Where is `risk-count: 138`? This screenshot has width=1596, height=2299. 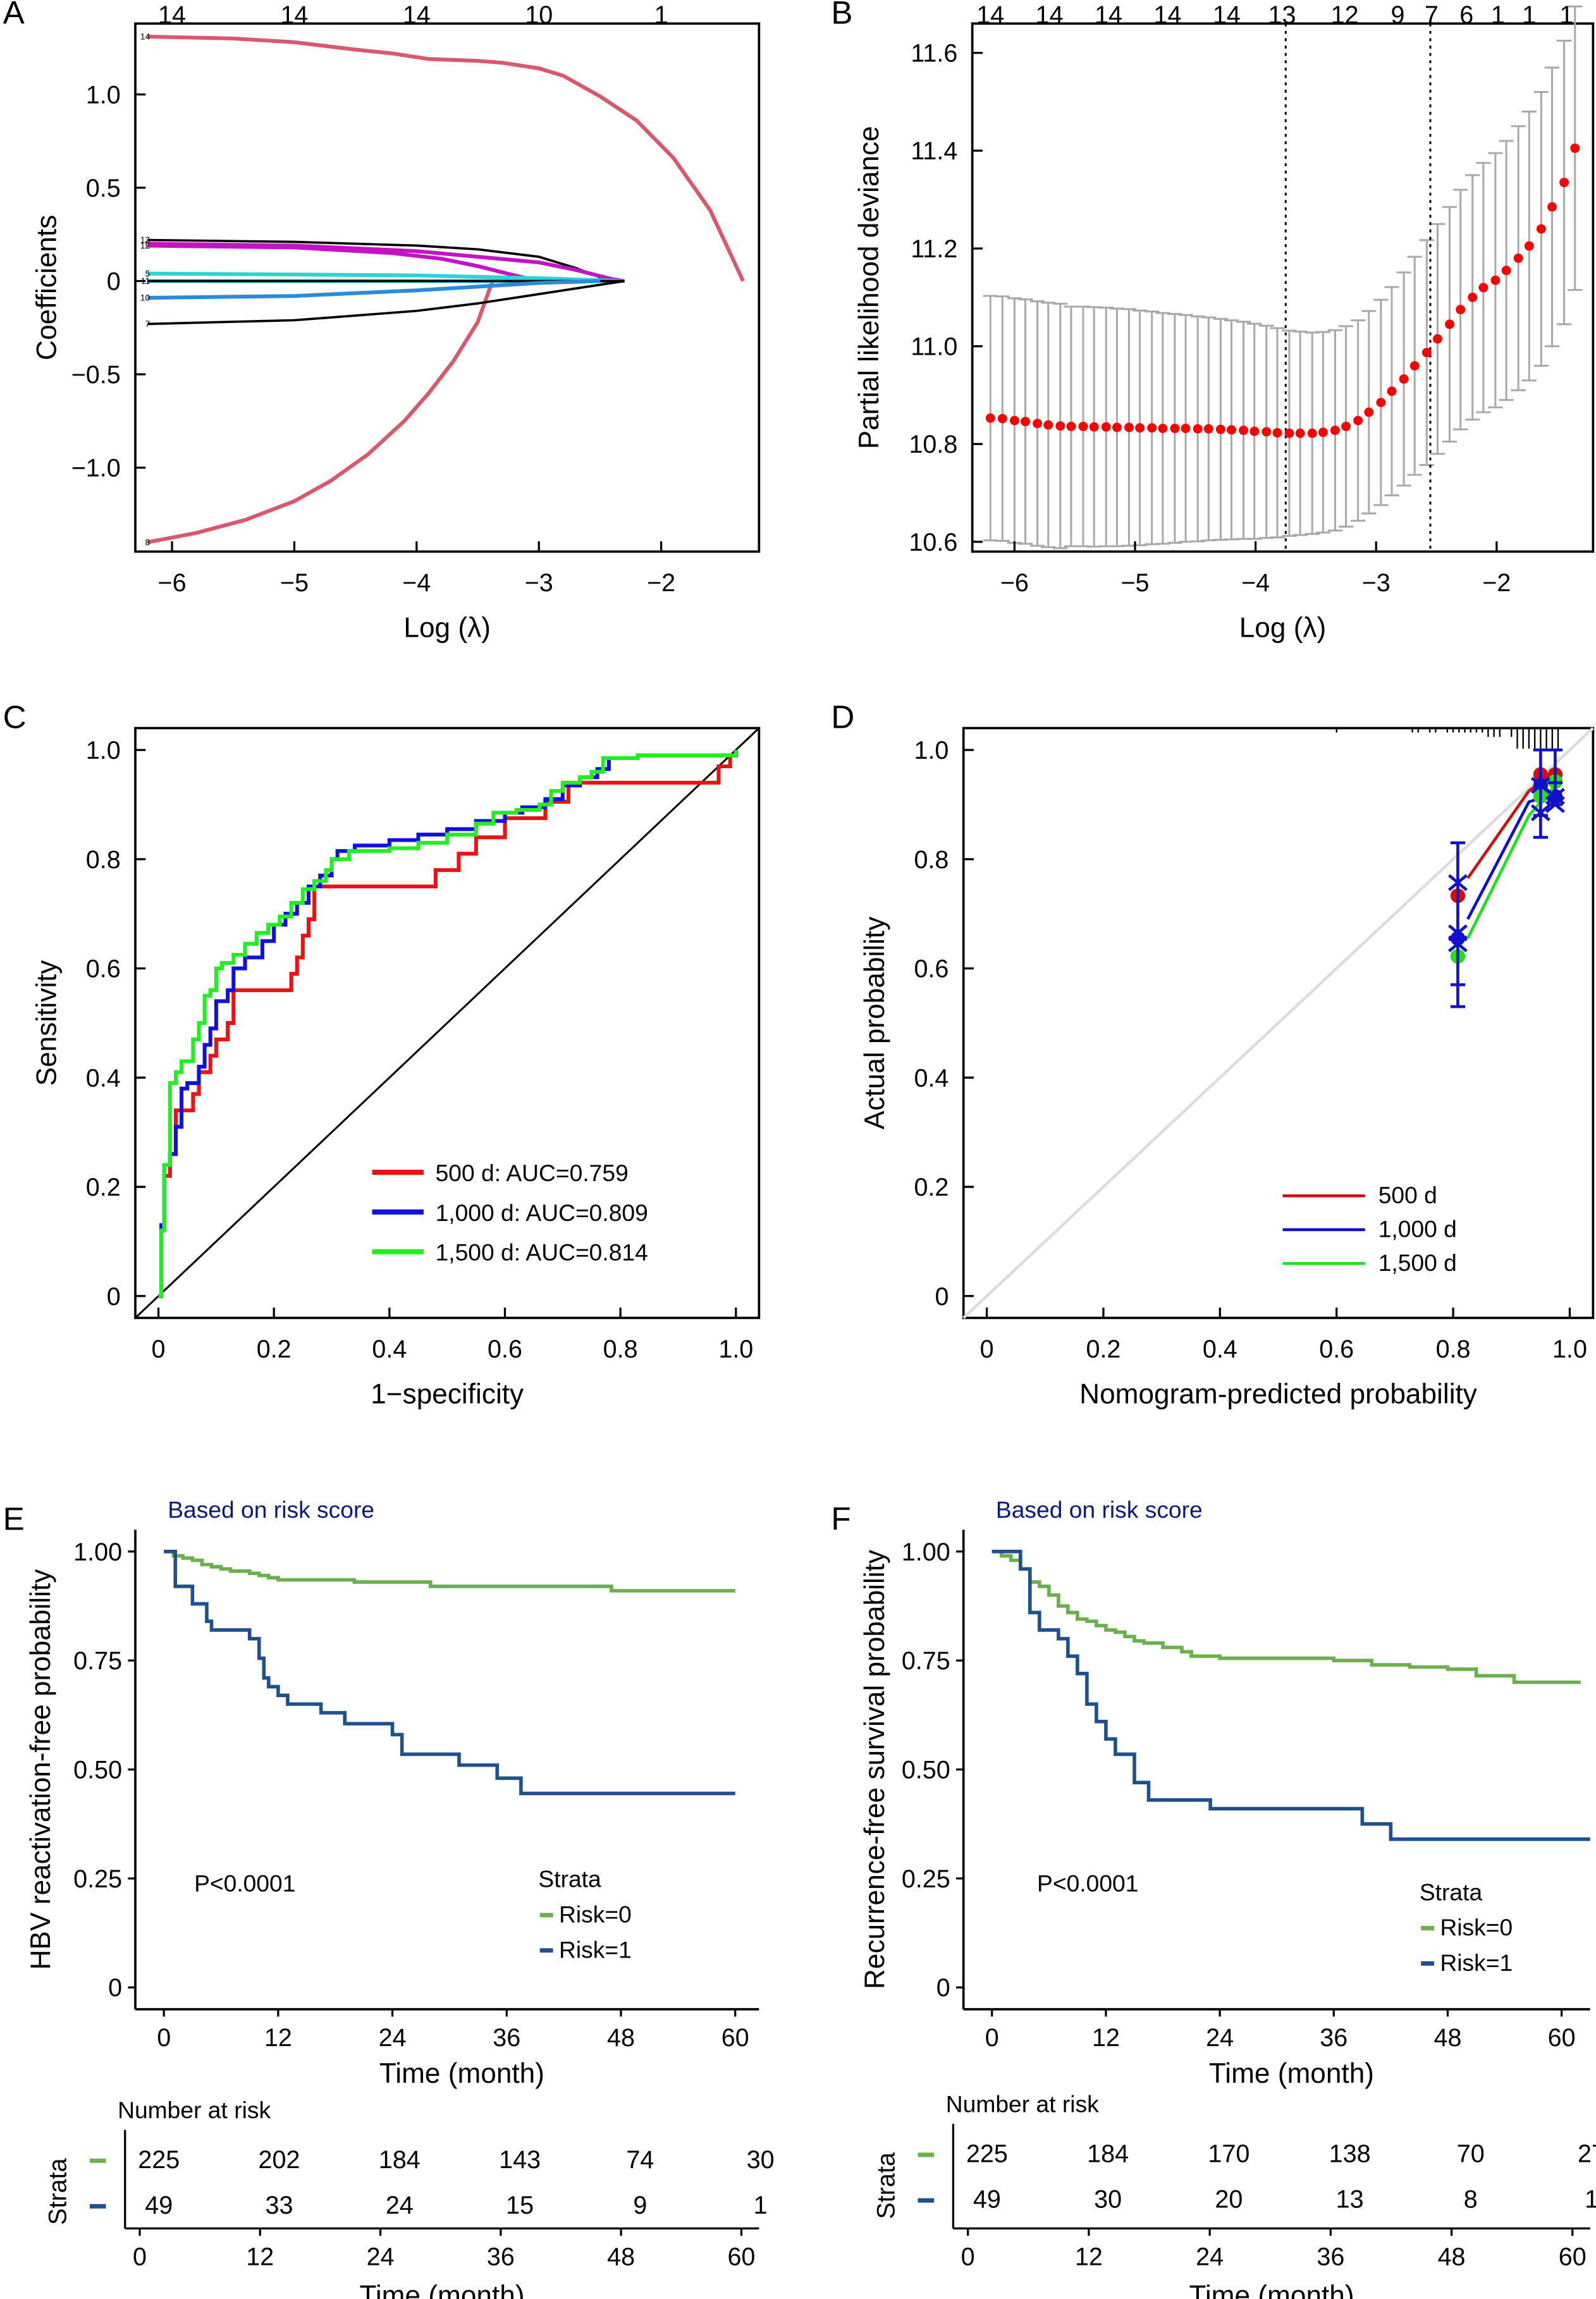 risk-count: 138 is located at coordinates (1350, 2154).